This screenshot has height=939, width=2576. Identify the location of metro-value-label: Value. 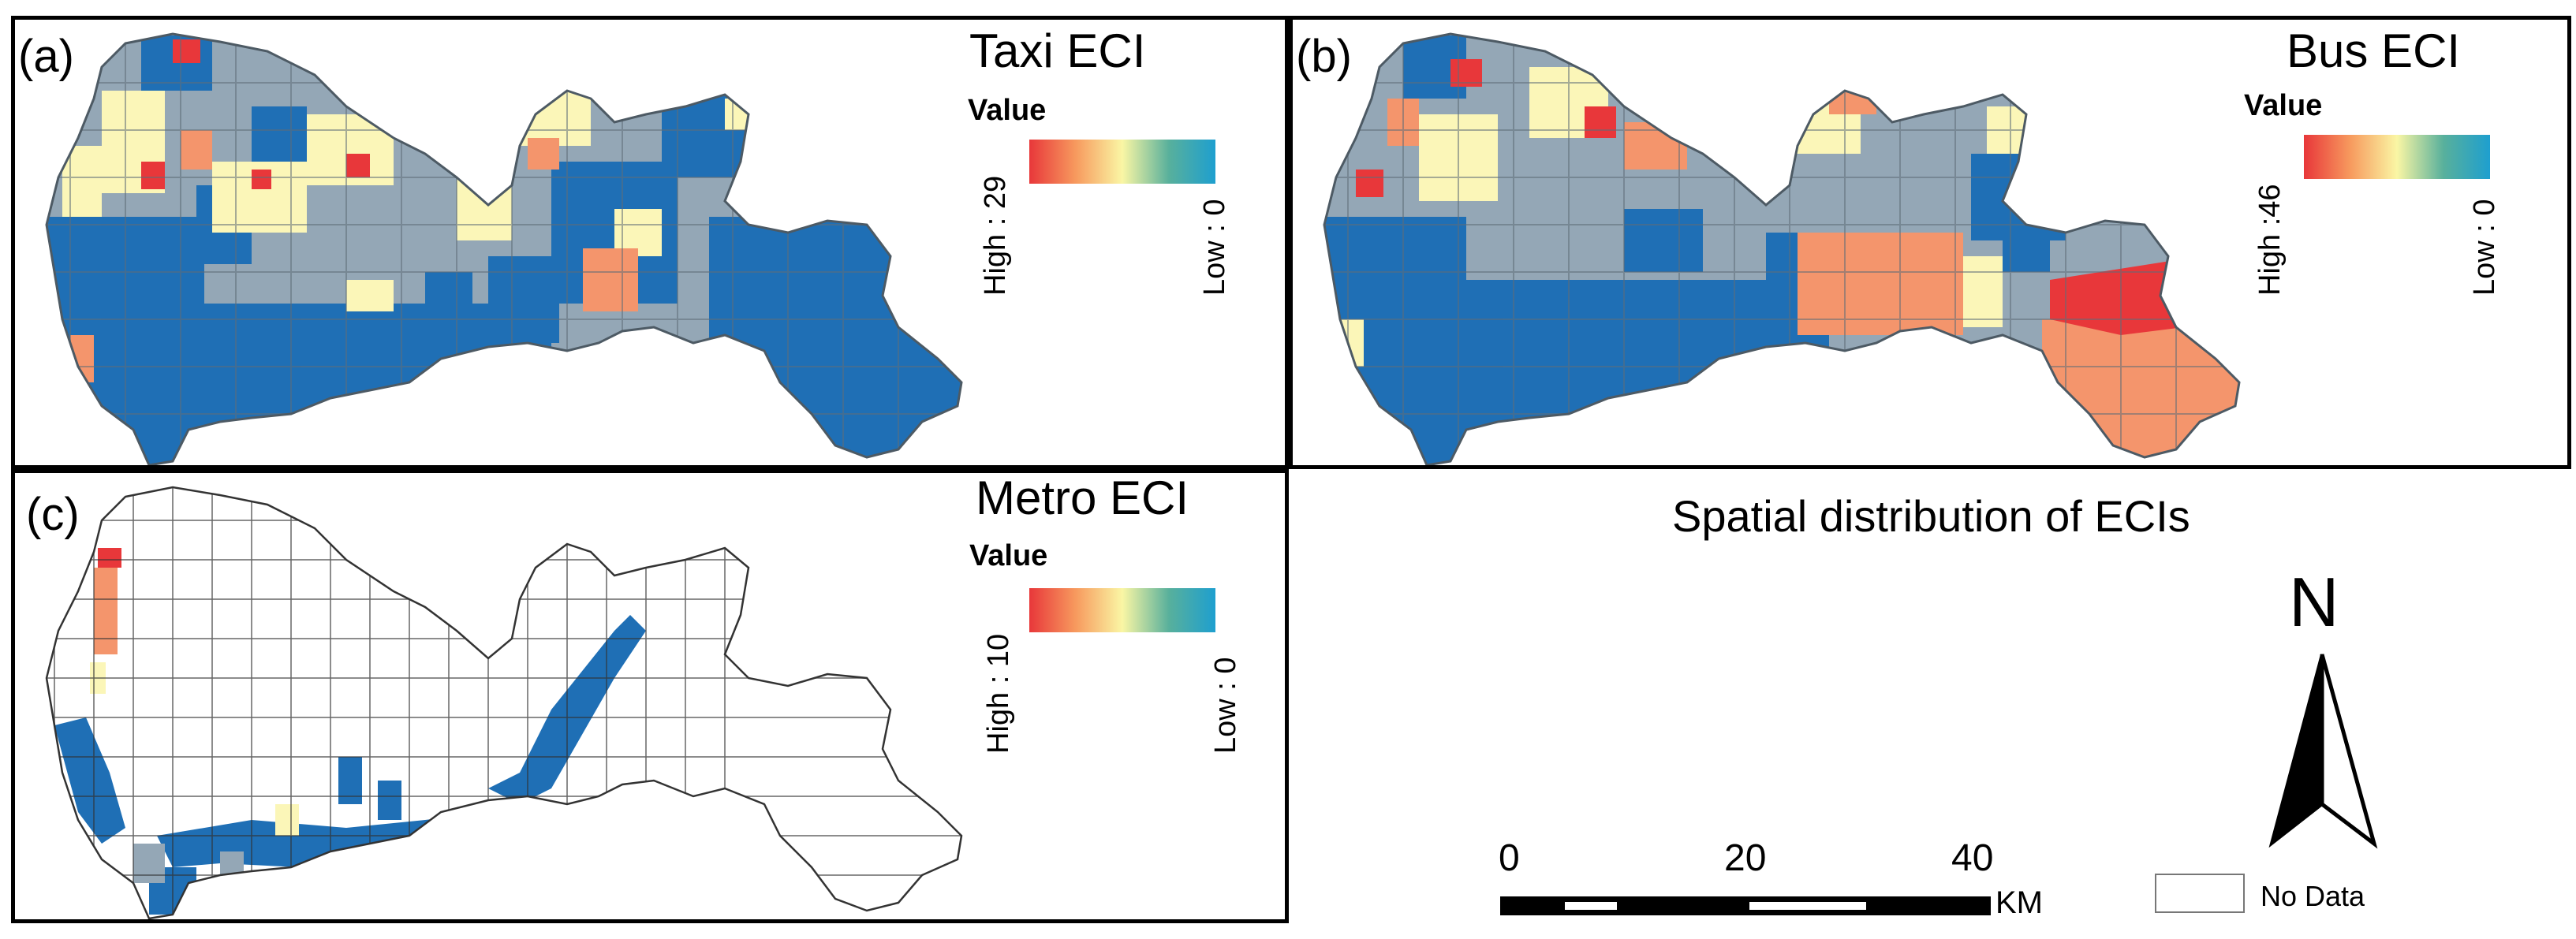
(1008, 555).